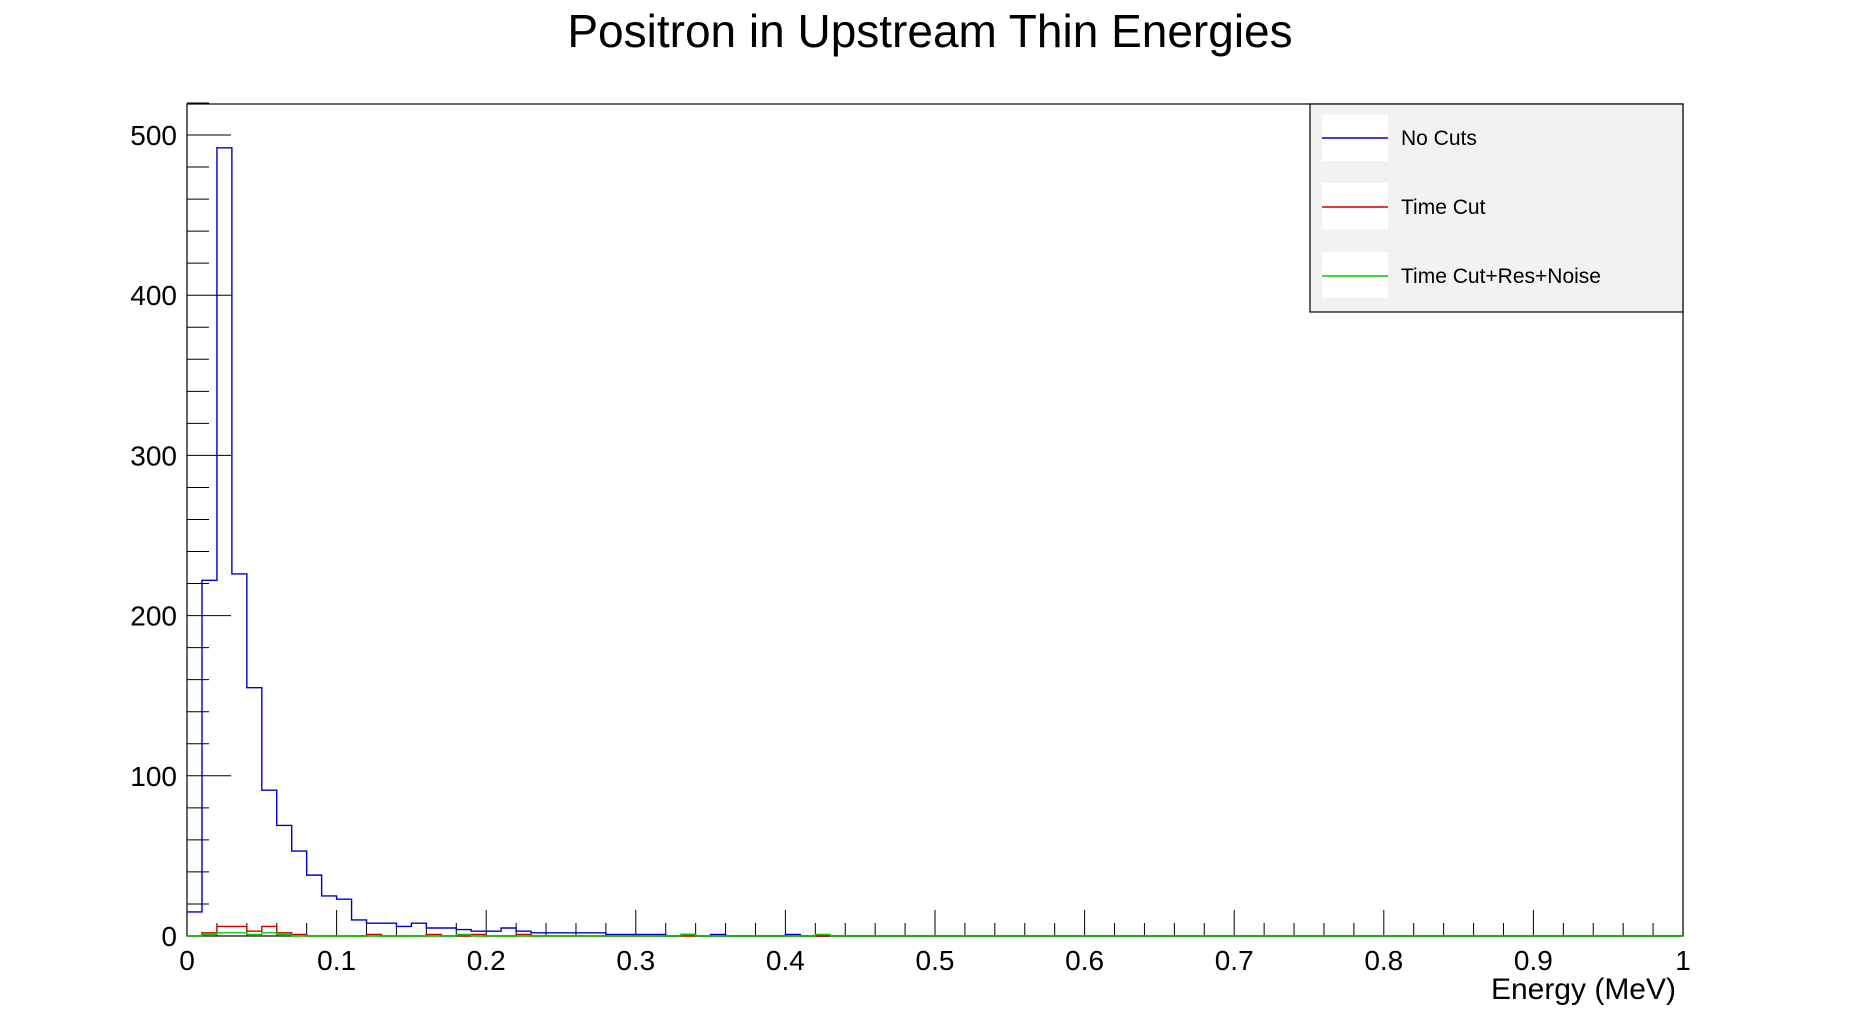 Image resolution: width=1851 pixels, height=1033 pixels. What do you see at coordinates (169, 936) in the screenshot?
I see `y-tick-label: 0` at bounding box center [169, 936].